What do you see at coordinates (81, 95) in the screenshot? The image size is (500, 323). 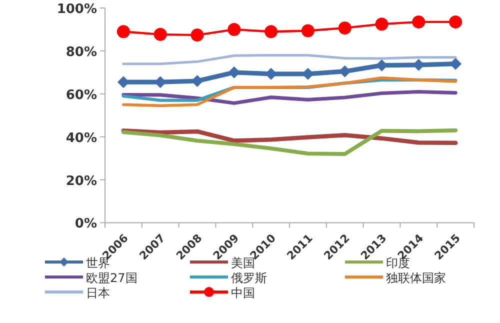 I see `y-tick-label: 60%` at bounding box center [81, 95].